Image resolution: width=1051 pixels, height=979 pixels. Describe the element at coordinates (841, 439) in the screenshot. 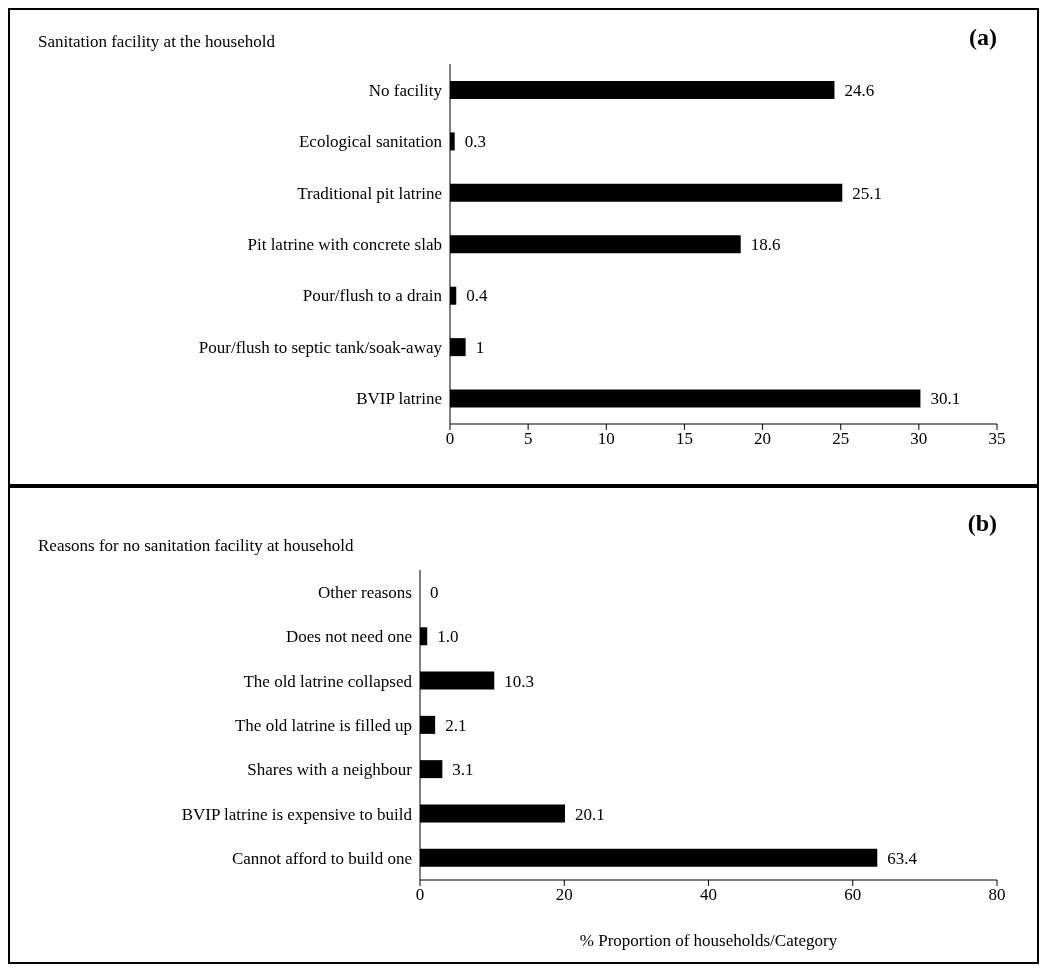

I see `x-tick-label: 25` at that location.